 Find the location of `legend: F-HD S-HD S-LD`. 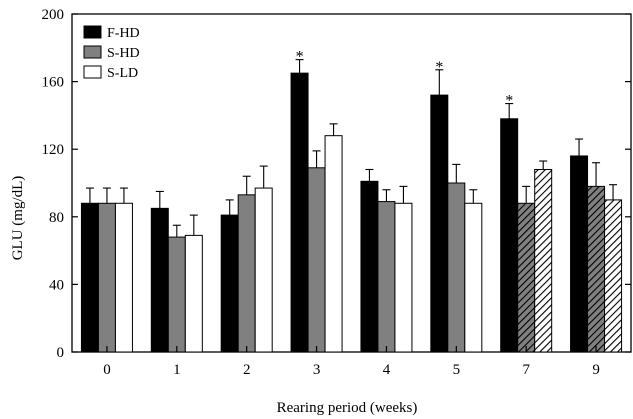

legend: F-HD S-HD S-LD is located at coordinates (111, 53).